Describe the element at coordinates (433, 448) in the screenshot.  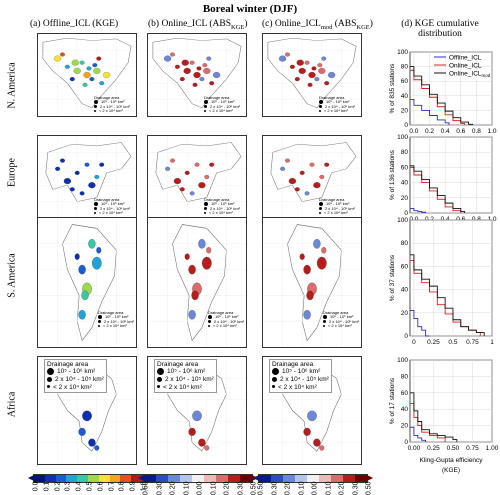
I see `x-tick-label: 0.25` at that location.